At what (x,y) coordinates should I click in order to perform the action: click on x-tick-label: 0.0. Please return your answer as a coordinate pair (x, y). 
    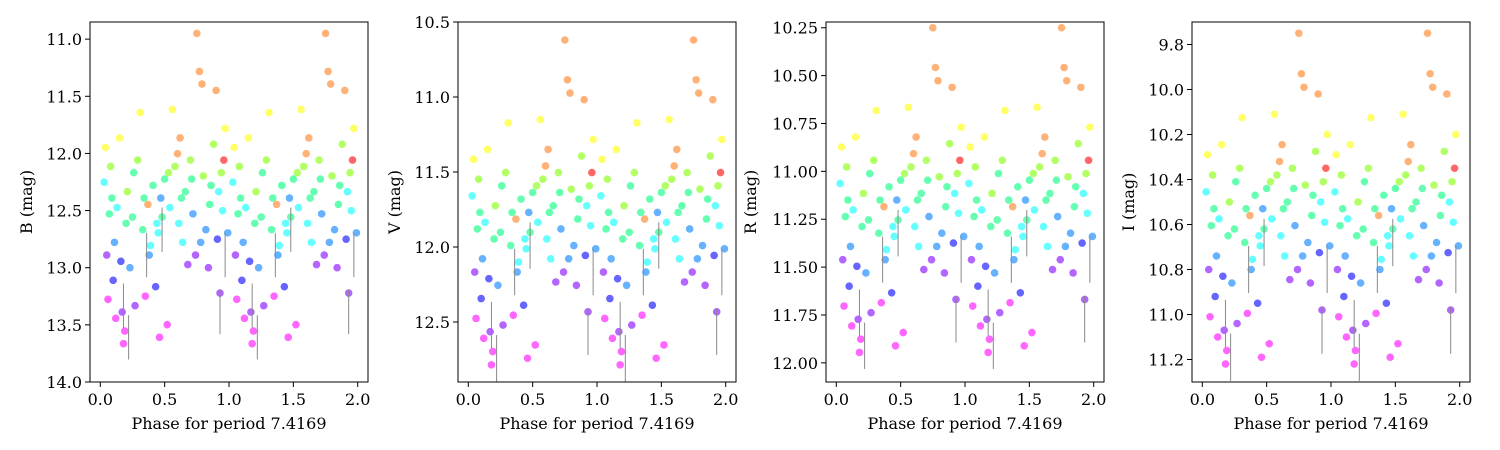
    Looking at the image, I should click on (468, 399).